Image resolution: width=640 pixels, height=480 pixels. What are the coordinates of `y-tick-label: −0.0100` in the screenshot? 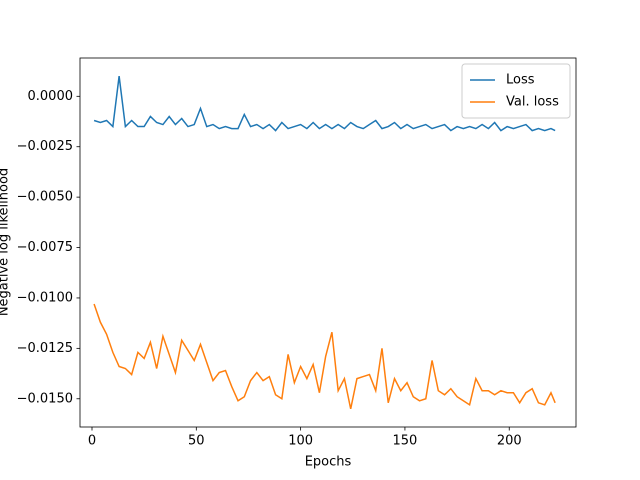 It's located at (45, 297).